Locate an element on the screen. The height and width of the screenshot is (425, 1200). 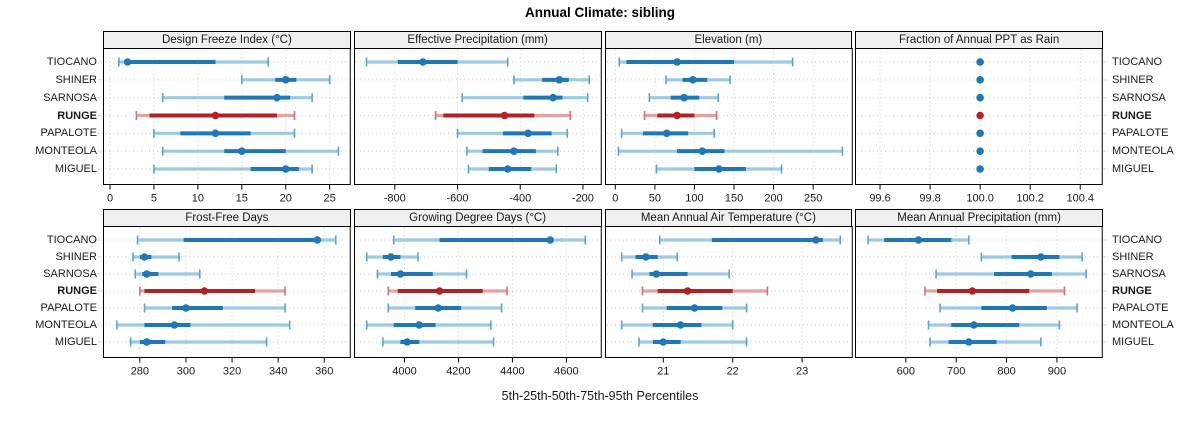
x-axis-caption: 5th-25th-50th-75th-95th Percentiles is located at coordinates (600, 396).